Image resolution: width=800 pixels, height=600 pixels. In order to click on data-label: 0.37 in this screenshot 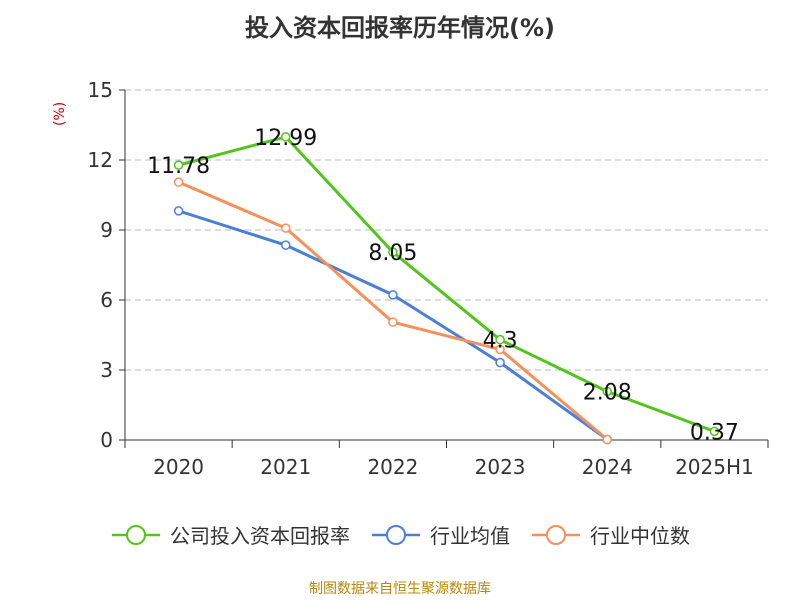, I will do `click(714, 432)`.